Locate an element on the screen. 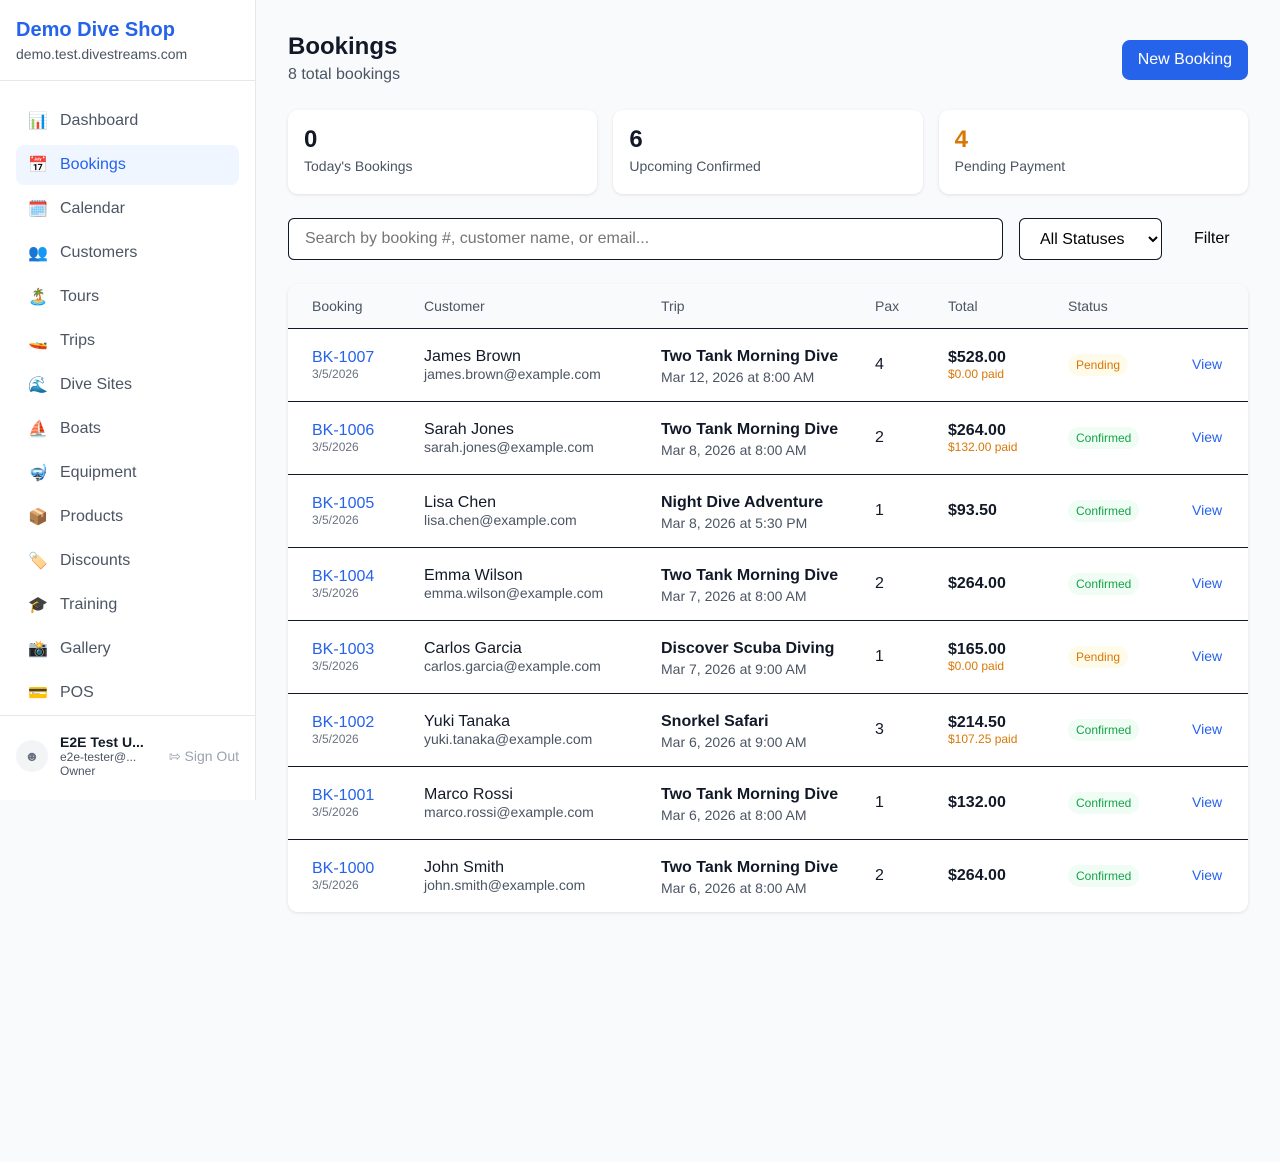 This screenshot has height=1162, width=1280. booking-id-link: BK-1003 is located at coordinates (343, 649).